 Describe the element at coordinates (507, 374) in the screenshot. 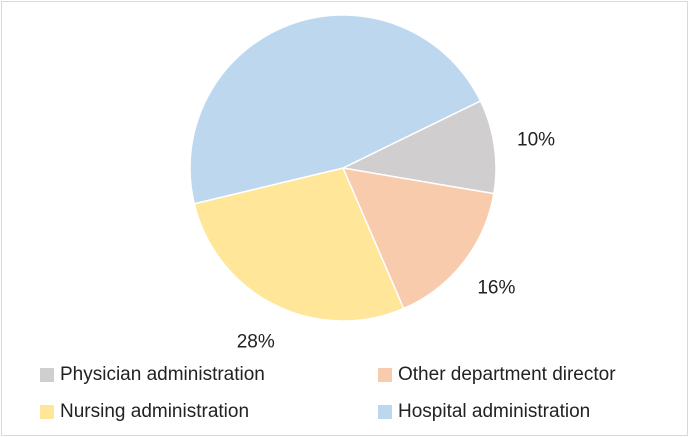

I see `legend-label: Other department director` at that location.